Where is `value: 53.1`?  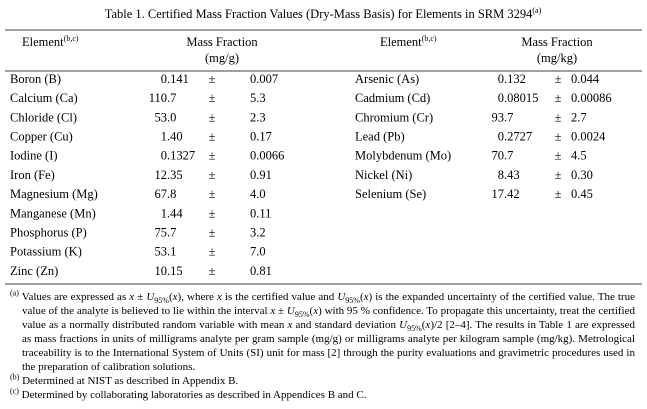 value: 53.1 is located at coordinates (166, 252).